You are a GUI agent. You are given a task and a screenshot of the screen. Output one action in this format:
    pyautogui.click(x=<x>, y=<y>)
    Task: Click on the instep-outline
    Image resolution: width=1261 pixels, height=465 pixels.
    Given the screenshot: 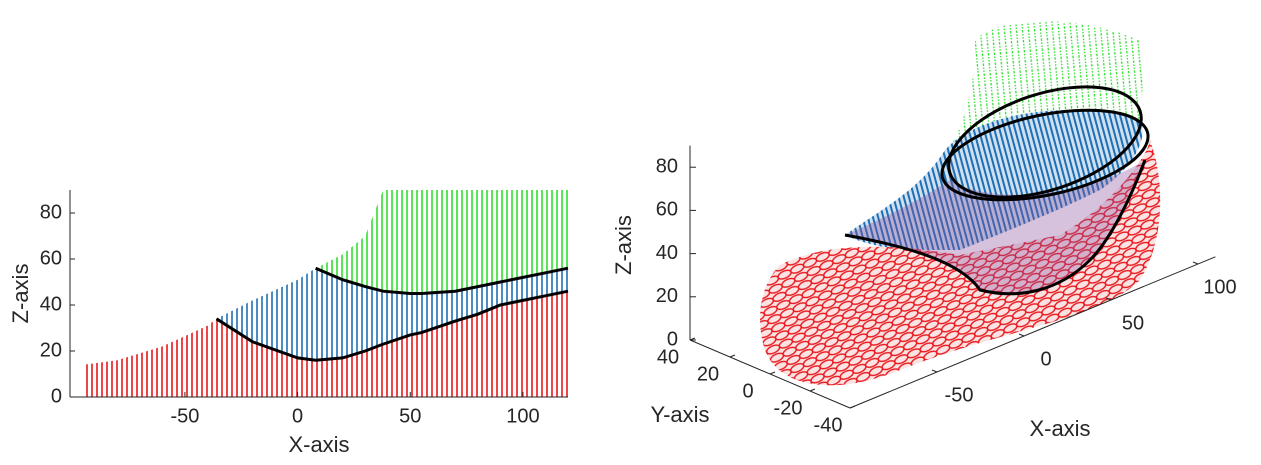 What is the action you would take?
    pyautogui.click(x=1045, y=155)
    